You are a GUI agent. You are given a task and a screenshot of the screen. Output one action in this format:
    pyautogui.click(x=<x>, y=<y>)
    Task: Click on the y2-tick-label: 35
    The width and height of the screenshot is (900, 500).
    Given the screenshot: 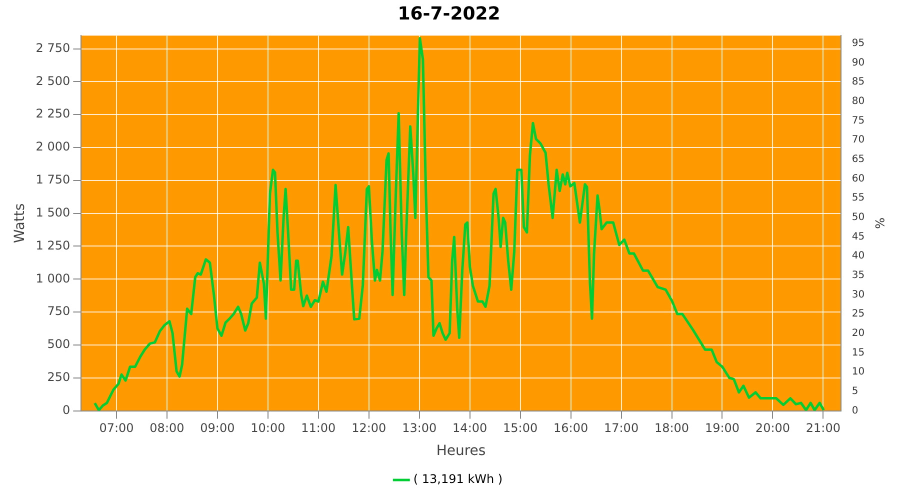 What is the action you would take?
    pyautogui.click(x=858, y=276)
    